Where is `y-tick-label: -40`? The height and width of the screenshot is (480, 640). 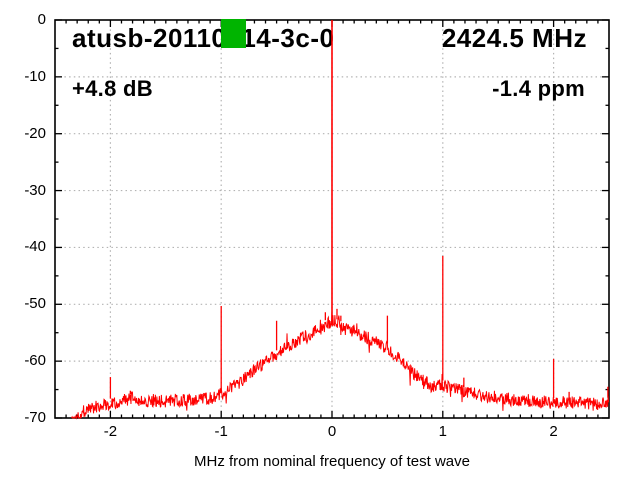 y-tick-label: -40 is located at coordinates (35, 247).